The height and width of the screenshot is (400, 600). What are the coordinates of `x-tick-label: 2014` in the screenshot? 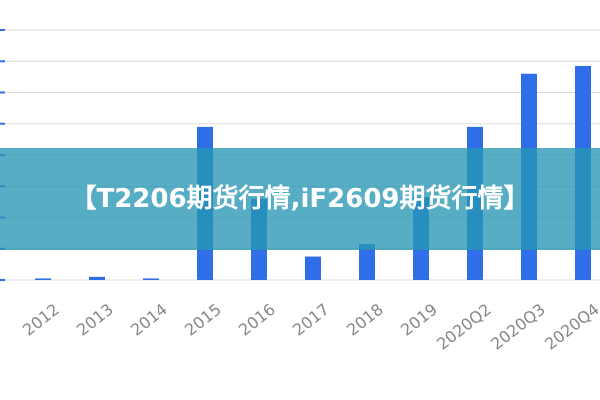 It's located at (149, 320).